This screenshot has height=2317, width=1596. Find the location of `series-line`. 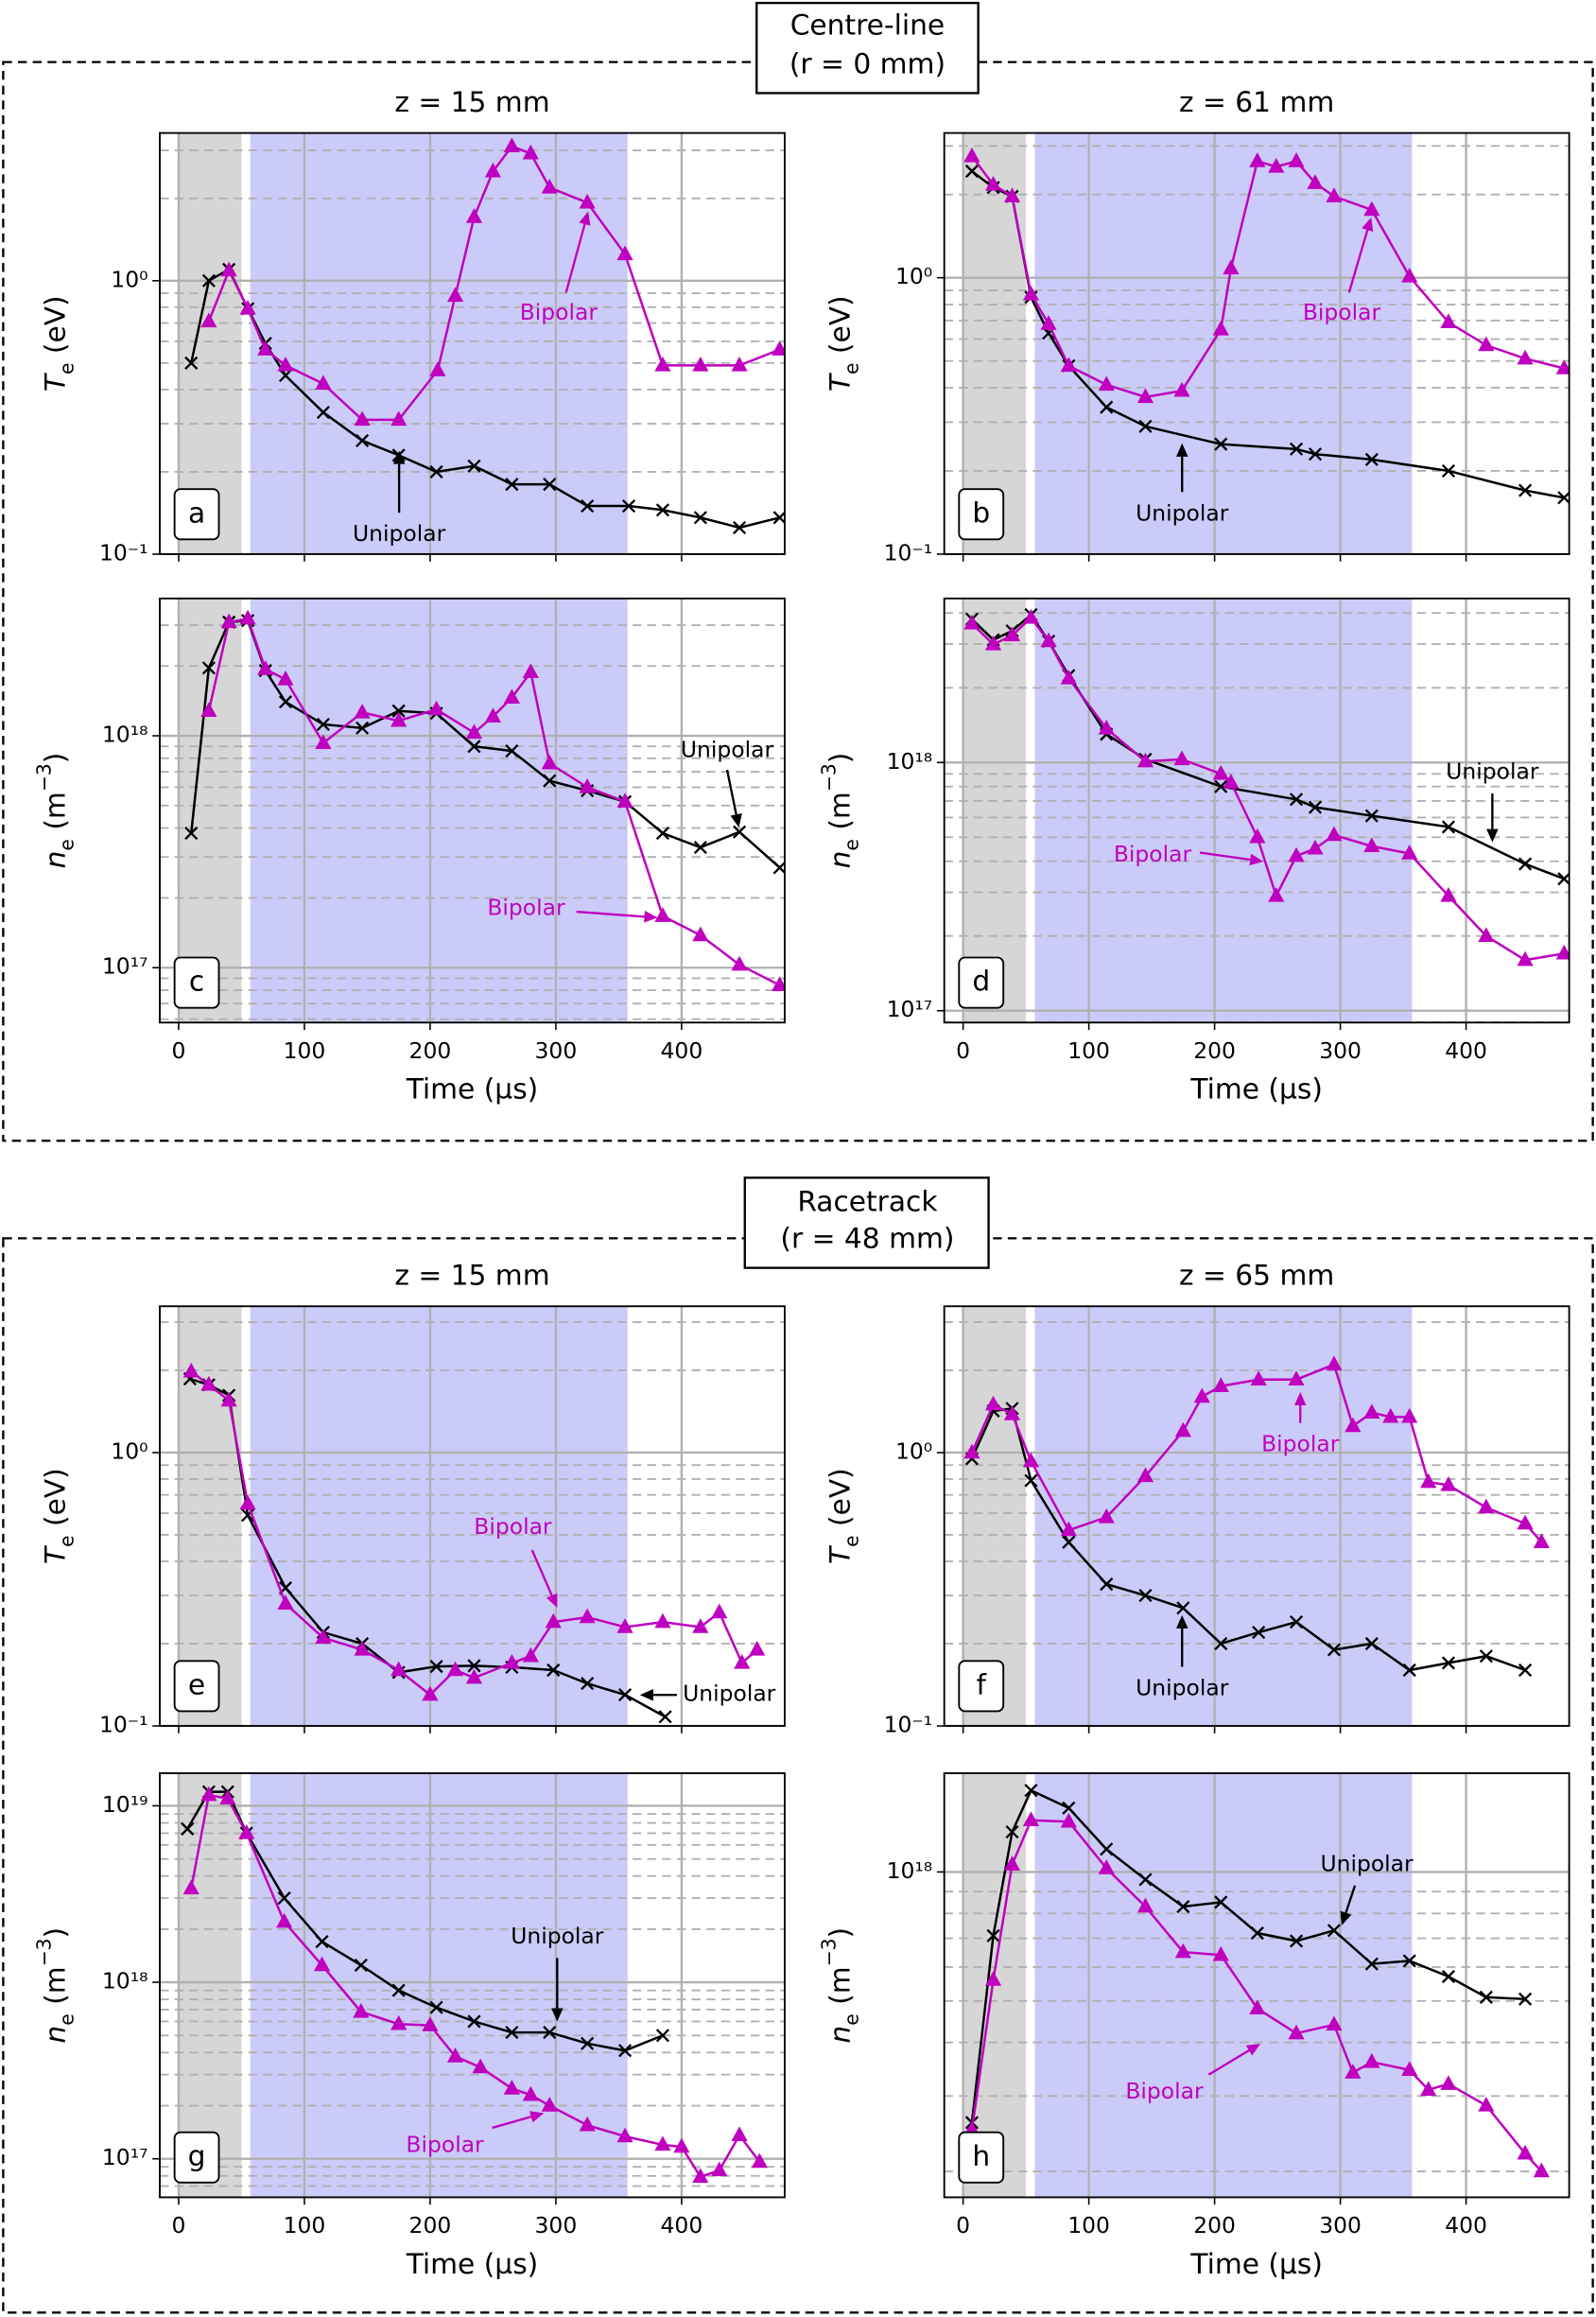

series-line is located at coordinates (476, 1986).